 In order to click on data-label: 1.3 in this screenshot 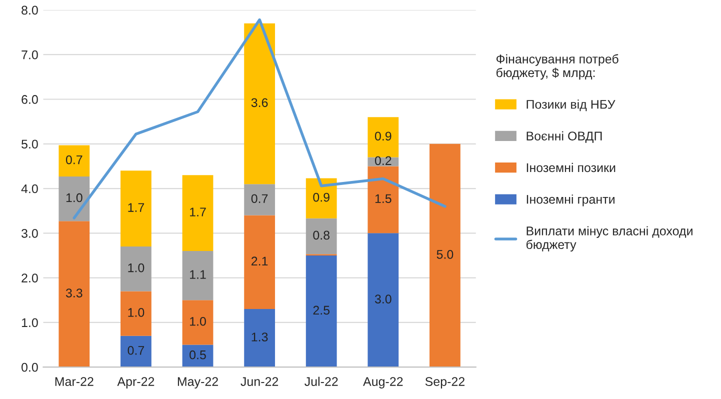, I will do `click(260, 337)`.